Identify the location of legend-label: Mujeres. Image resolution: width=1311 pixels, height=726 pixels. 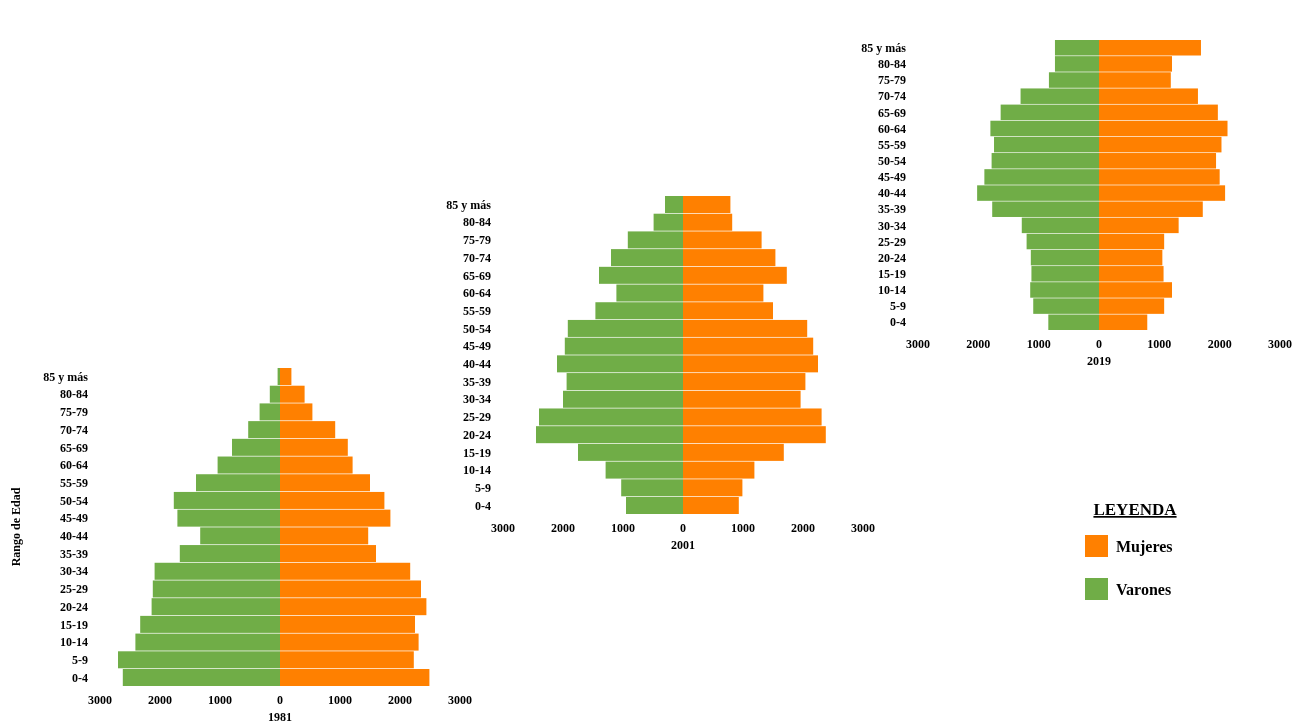
(1144, 546).